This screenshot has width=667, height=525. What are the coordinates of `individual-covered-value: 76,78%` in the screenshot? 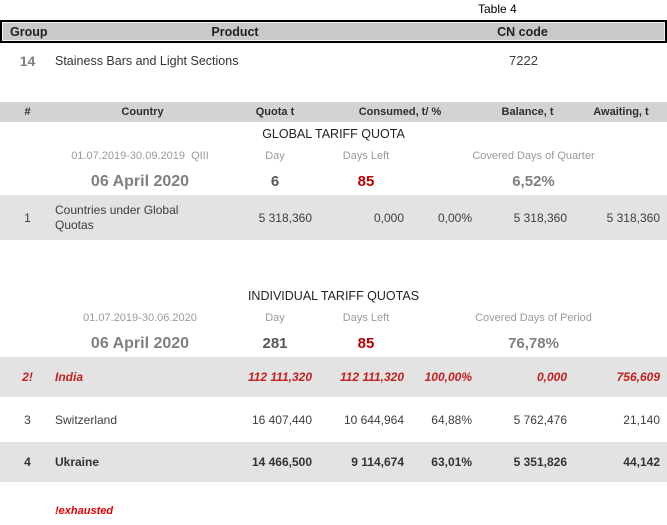 It's located at (533, 343).